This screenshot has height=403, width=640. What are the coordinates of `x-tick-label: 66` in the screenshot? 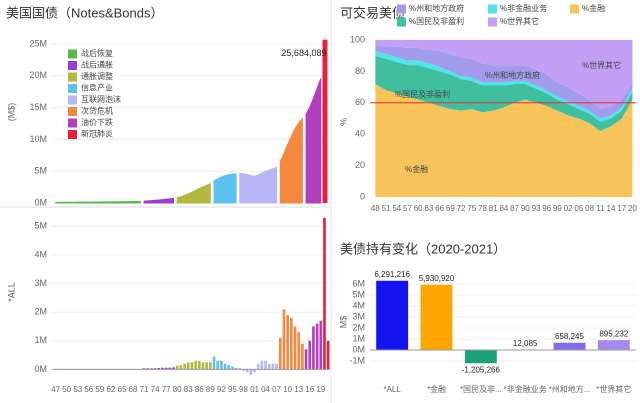 It's located at (439, 208).